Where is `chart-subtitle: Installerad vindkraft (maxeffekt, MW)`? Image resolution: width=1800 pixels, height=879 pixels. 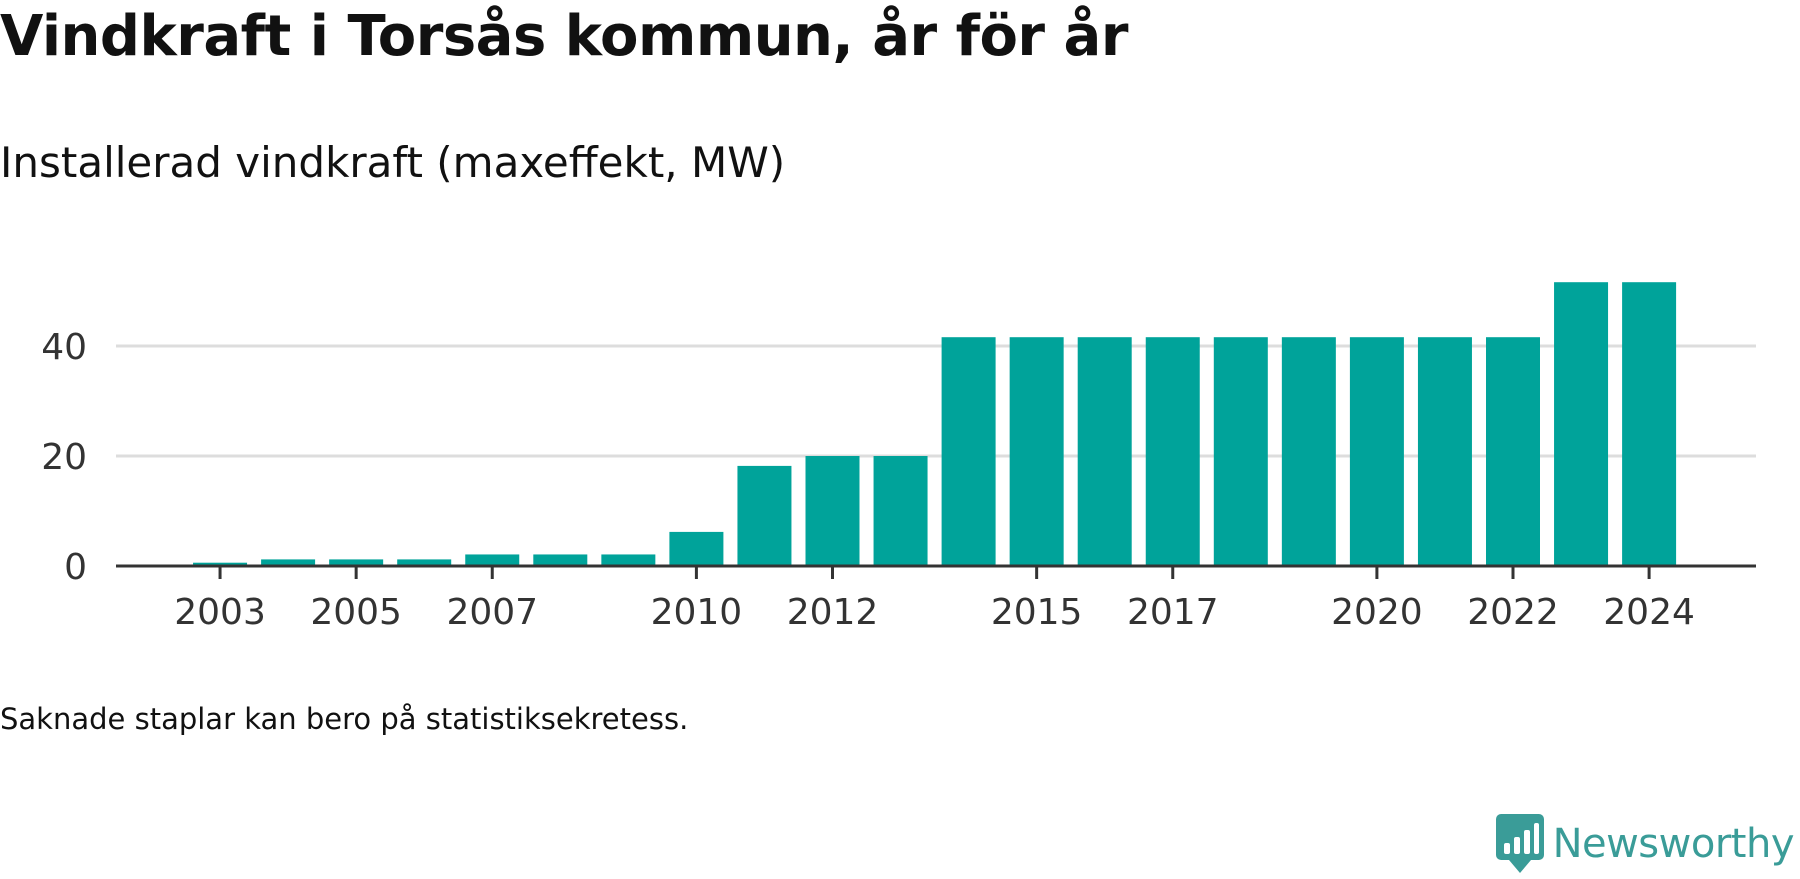
chart-subtitle: Installerad vindkraft (maxeffekt, MW) is located at coordinates (393, 162).